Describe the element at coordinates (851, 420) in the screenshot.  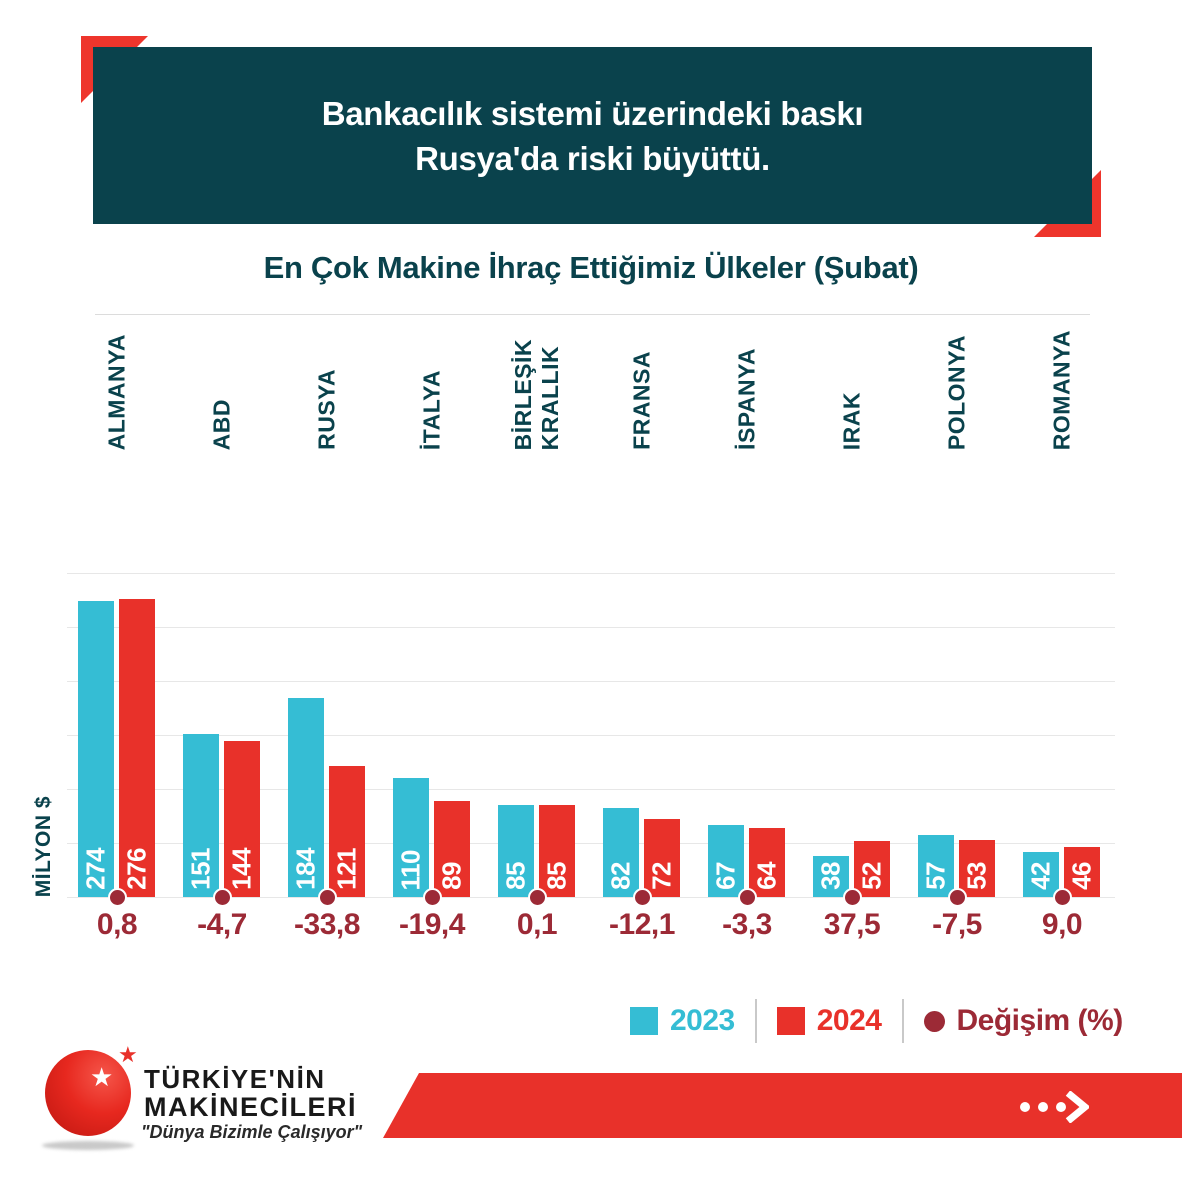
I see `category-label-irak: IRAK` at that location.